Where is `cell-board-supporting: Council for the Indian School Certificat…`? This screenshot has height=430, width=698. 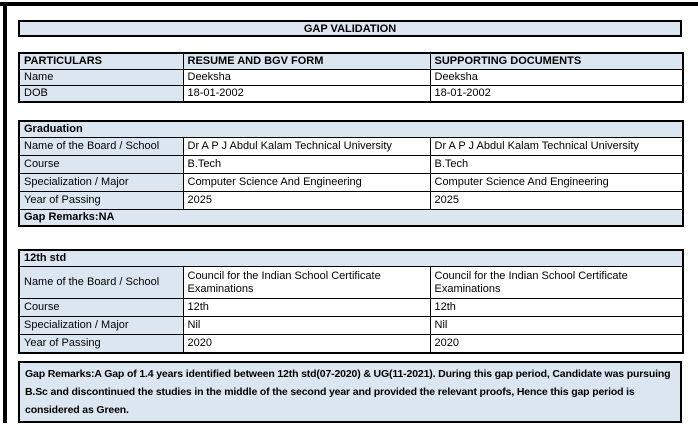
cell-board-supporting: Council for the Indian School Certificat… is located at coordinates (556, 282).